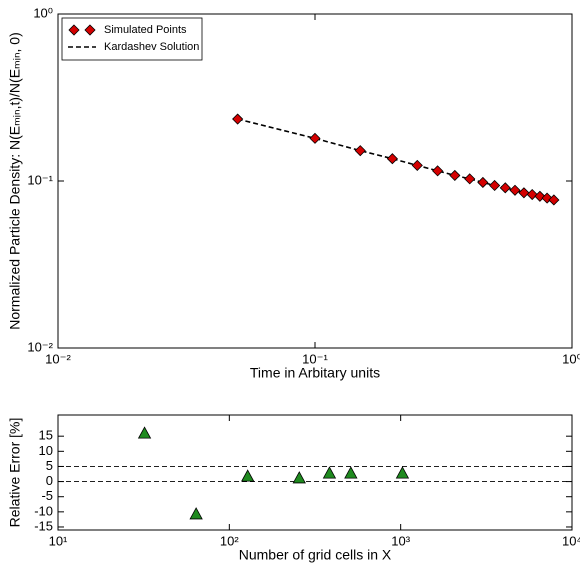 The image size is (580, 572). I want to click on x-tick-label: 10⁴, so click(571, 540).